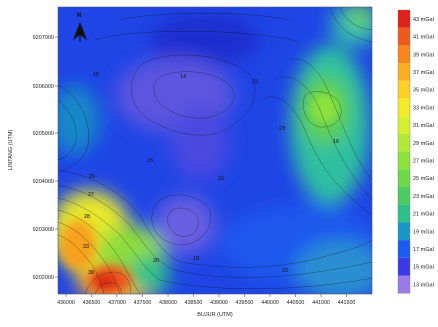 The width and height of the screenshot is (438, 327). Describe the element at coordinates (423, 268) in the screenshot. I see `legend-label: 15 mGal` at that location.